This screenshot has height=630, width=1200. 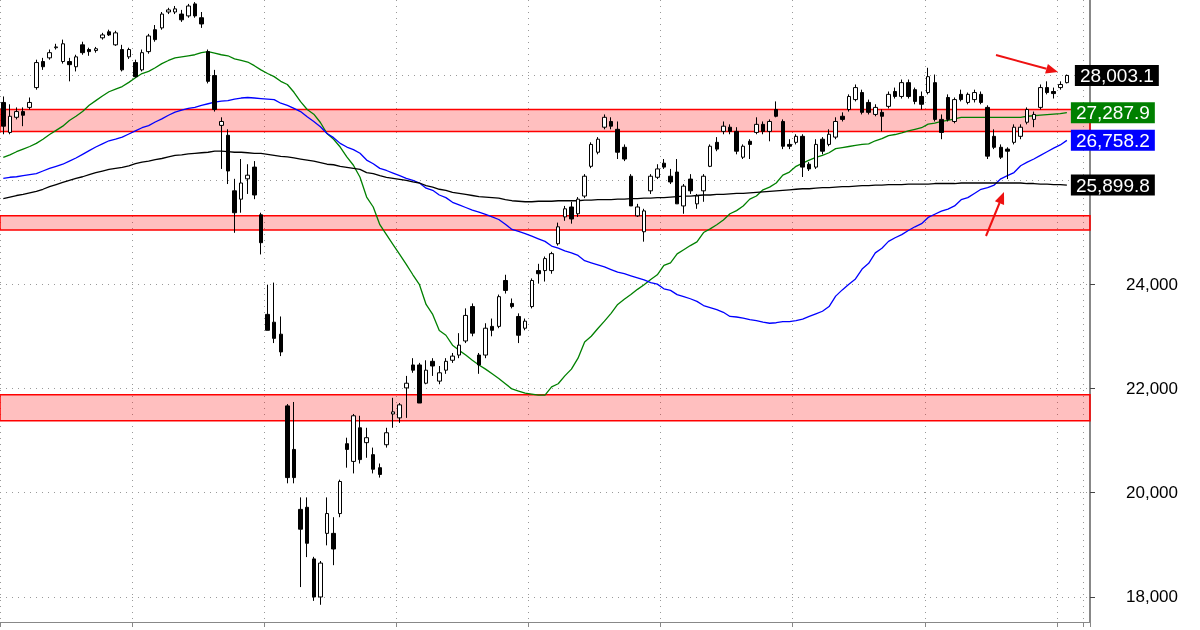 What do you see at coordinates (1152, 388) in the screenshot?
I see `y-tick-label: 22,000` at bounding box center [1152, 388].